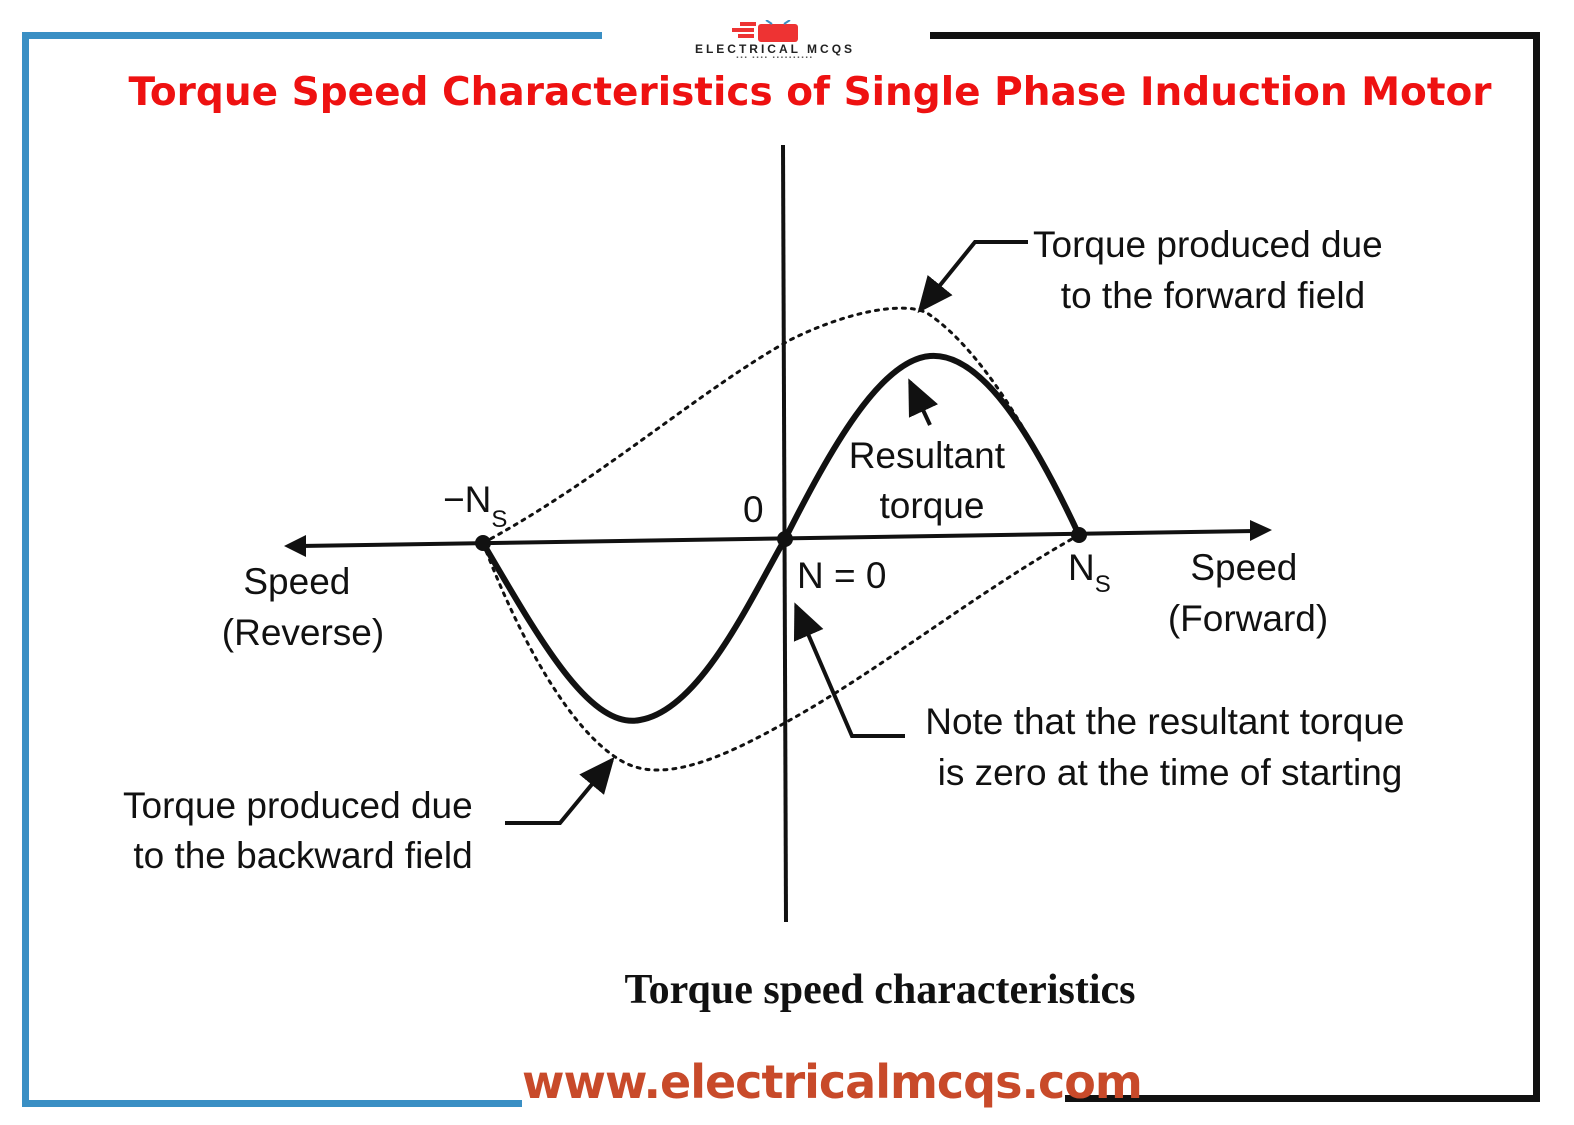 Image resolution: width=1574 pixels, height=1125 pixels. I want to click on forward-field-leader-arrow, so click(972, 277).